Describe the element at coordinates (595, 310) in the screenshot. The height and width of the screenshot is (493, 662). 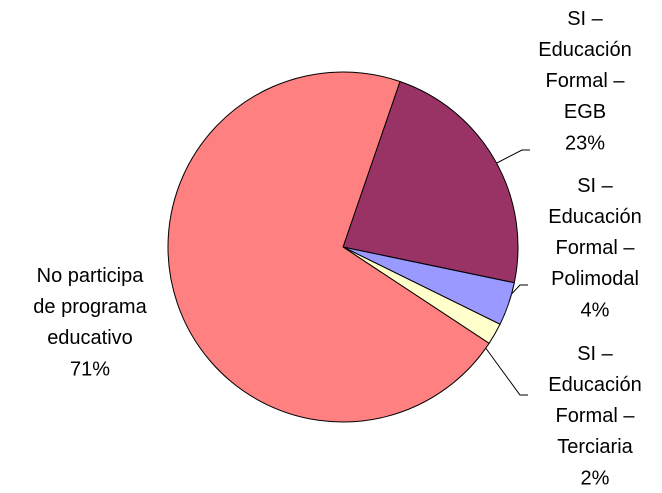
I see `slice-value-label: 4%` at that location.